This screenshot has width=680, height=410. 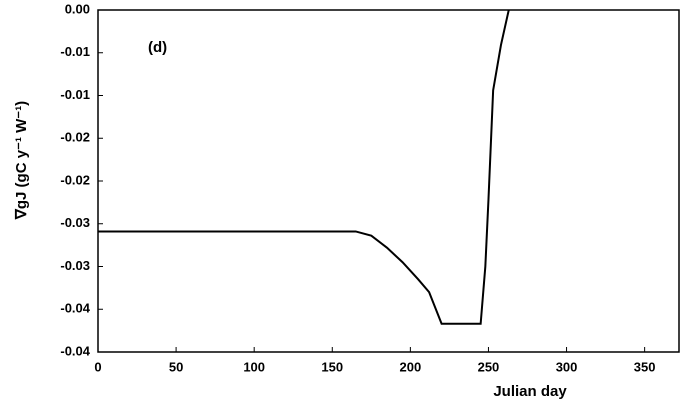 What do you see at coordinates (645, 366) in the screenshot?
I see `x-tick-label: 350` at bounding box center [645, 366].